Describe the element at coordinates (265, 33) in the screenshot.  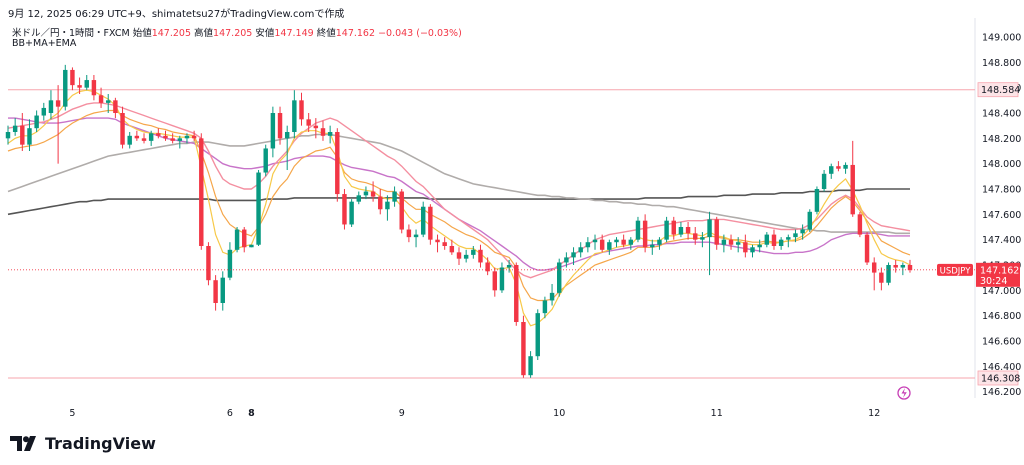
I see `low-label: 安値` at that location.